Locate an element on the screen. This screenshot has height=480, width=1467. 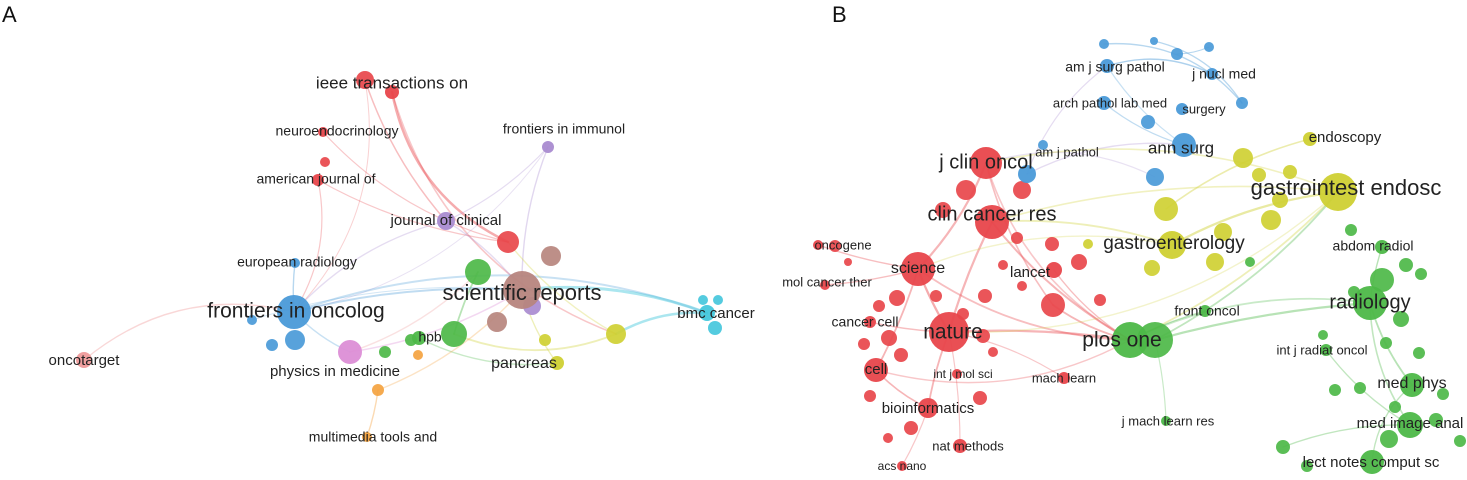
node-bmc is located at coordinates (707, 313).